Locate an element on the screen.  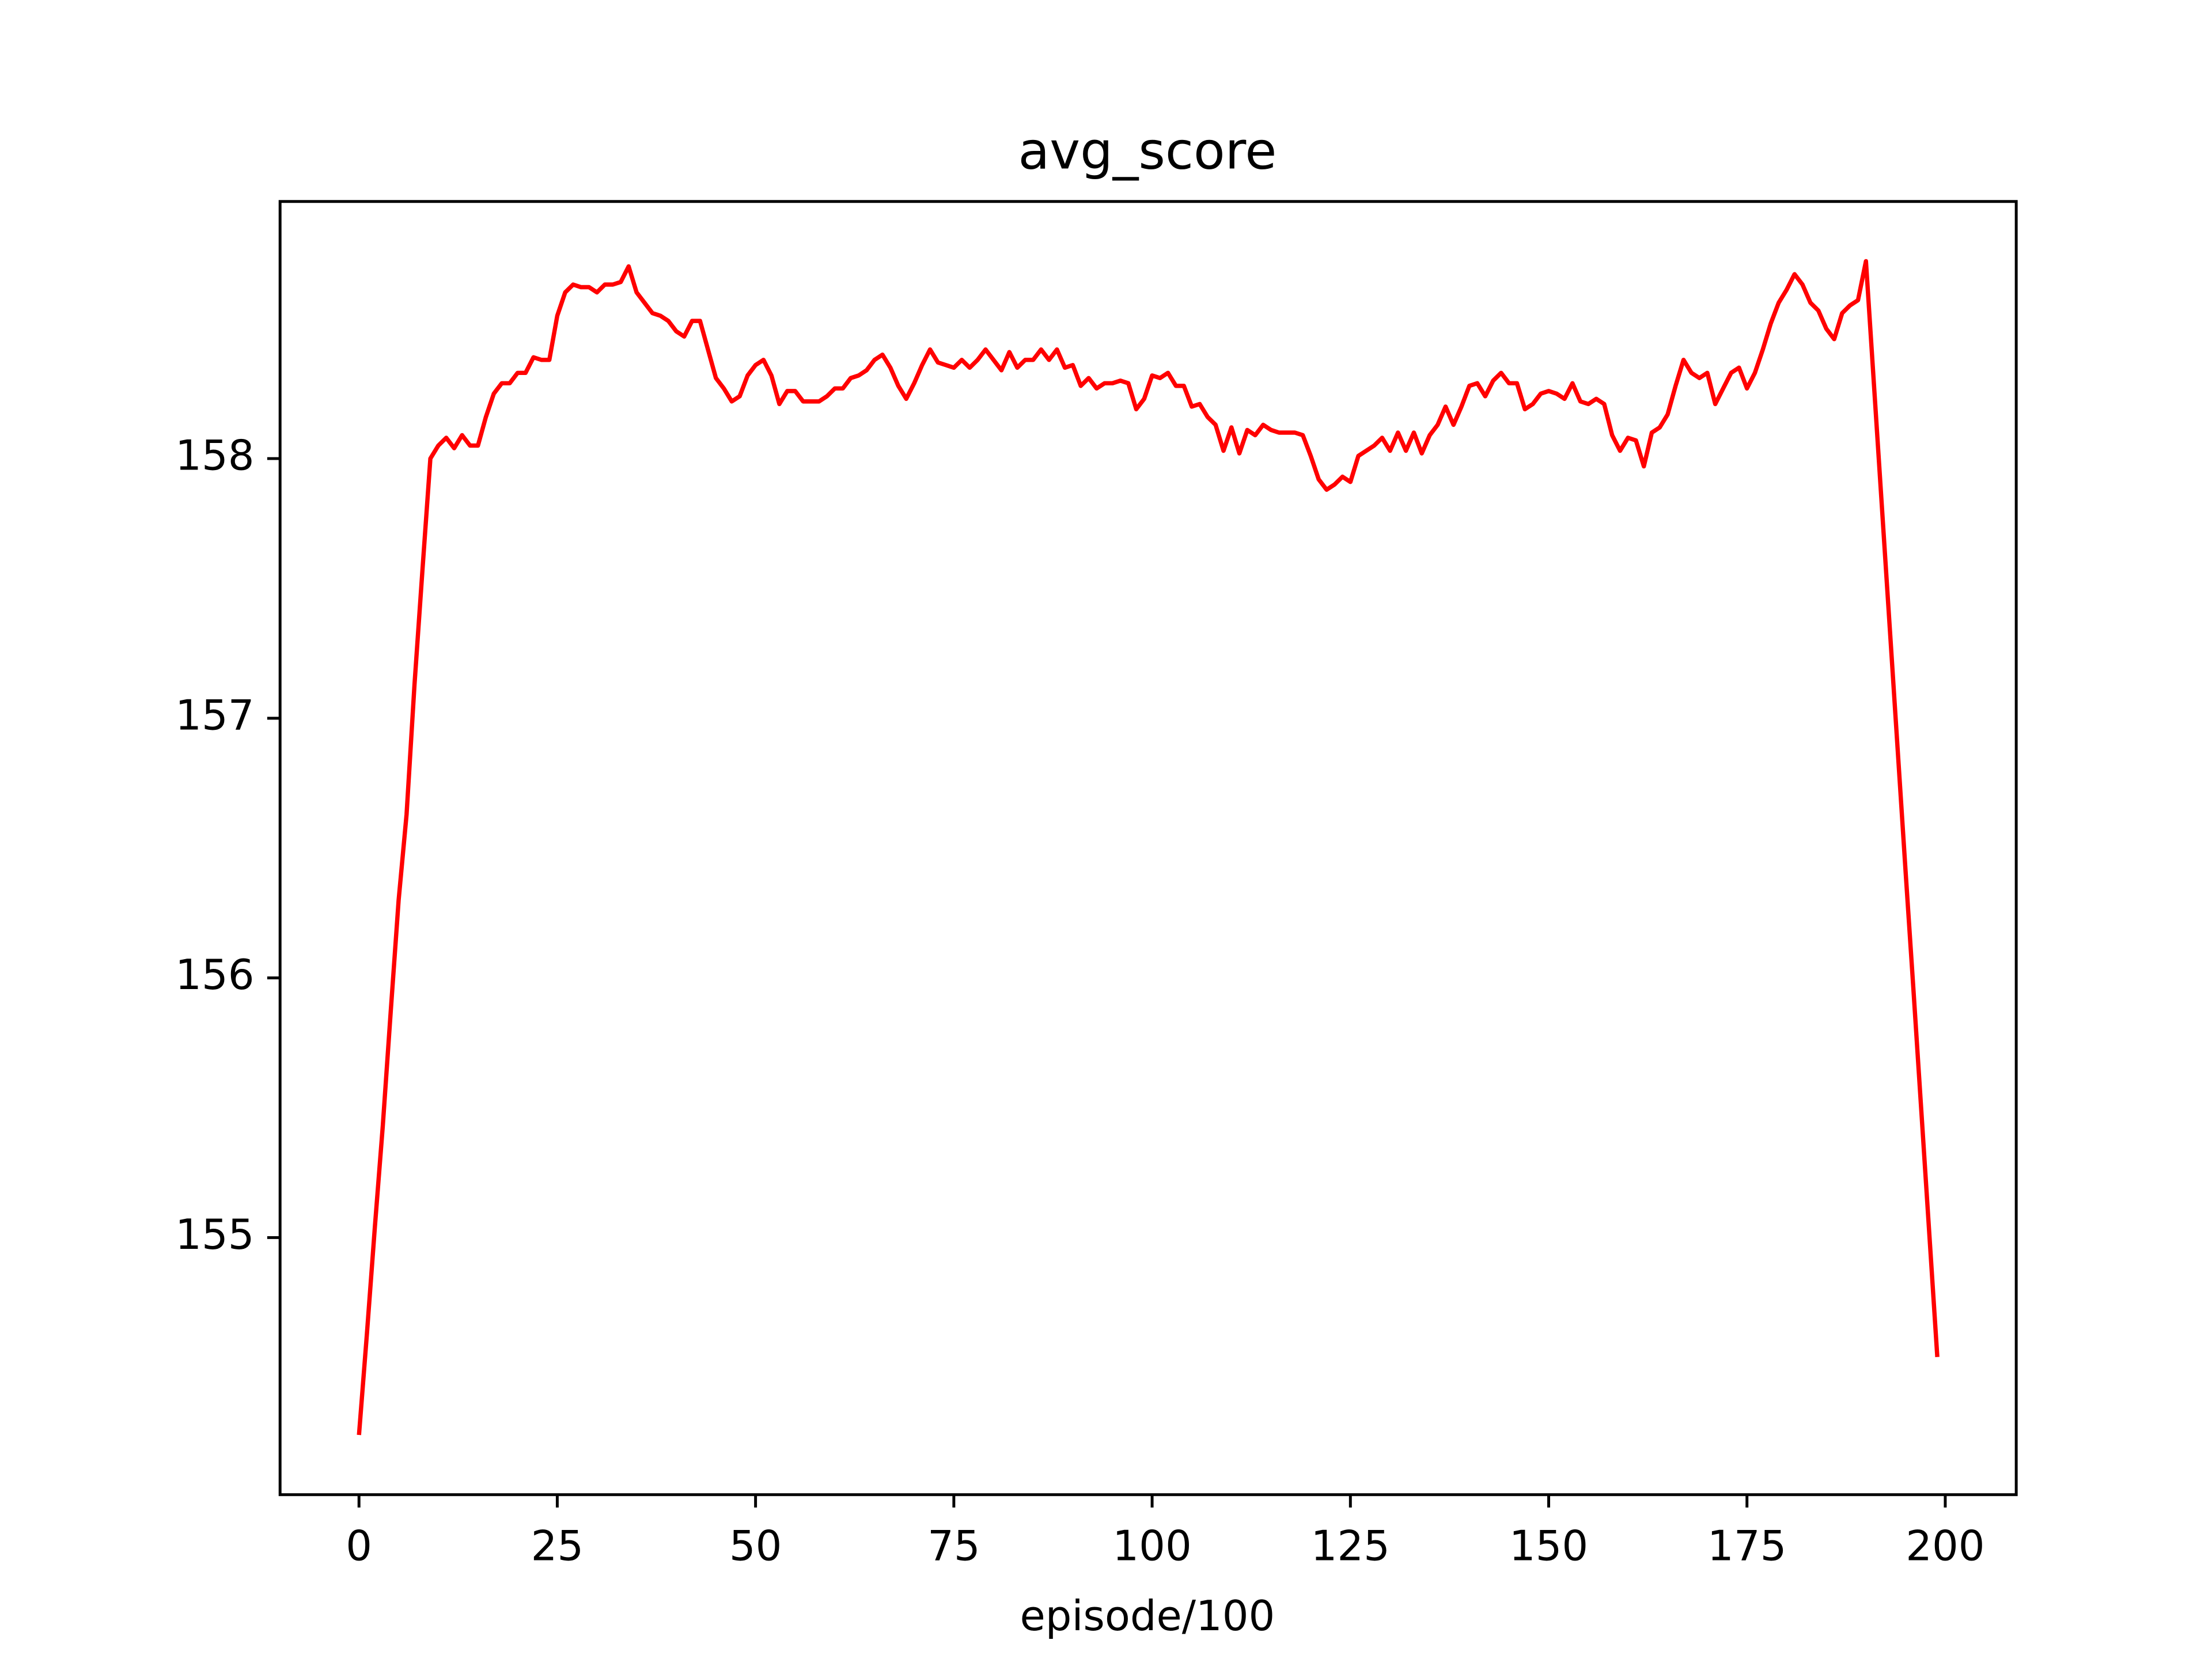
x-tick-label: 50 is located at coordinates (755, 1546).